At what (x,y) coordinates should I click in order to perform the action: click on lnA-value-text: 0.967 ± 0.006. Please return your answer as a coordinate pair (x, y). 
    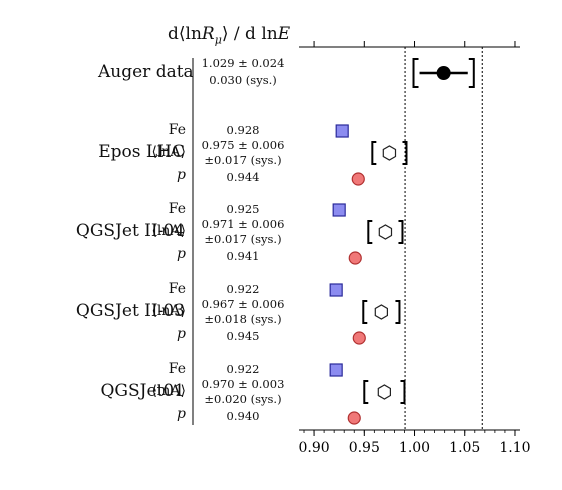
    Looking at the image, I should click on (243, 304).